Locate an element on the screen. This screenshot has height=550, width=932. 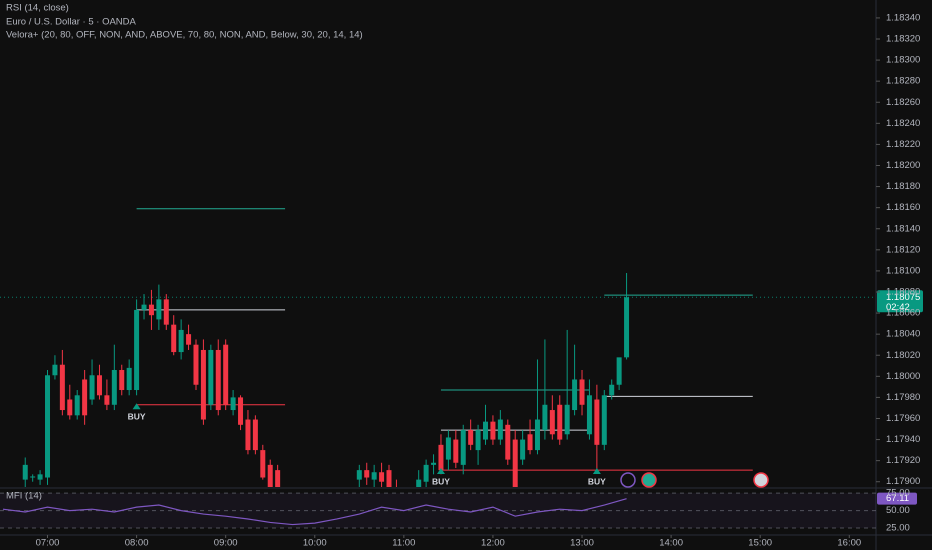
last-price-box is located at coordinates (900, 301).